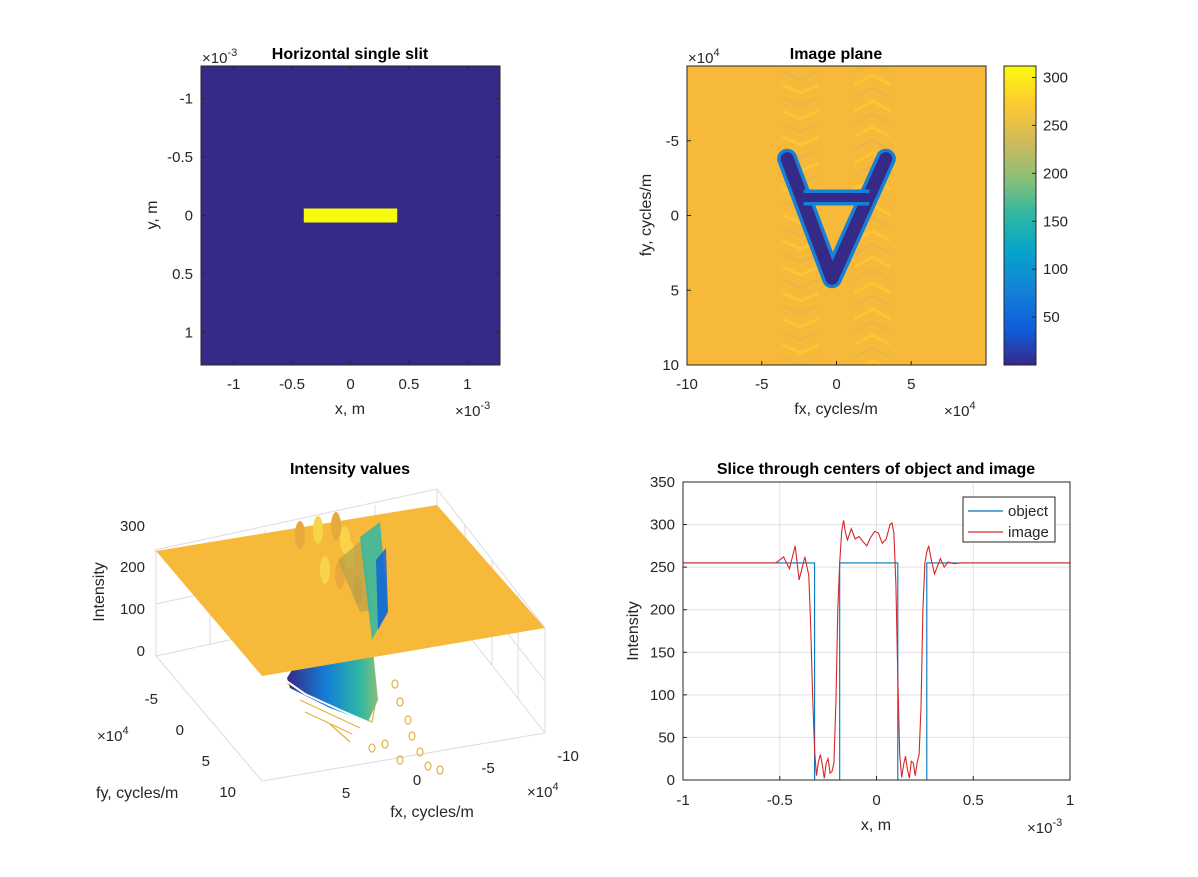  Describe the element at coordinates (662, 652) in the screenshot. I see `slice-y-tick-label: 150` at that location.